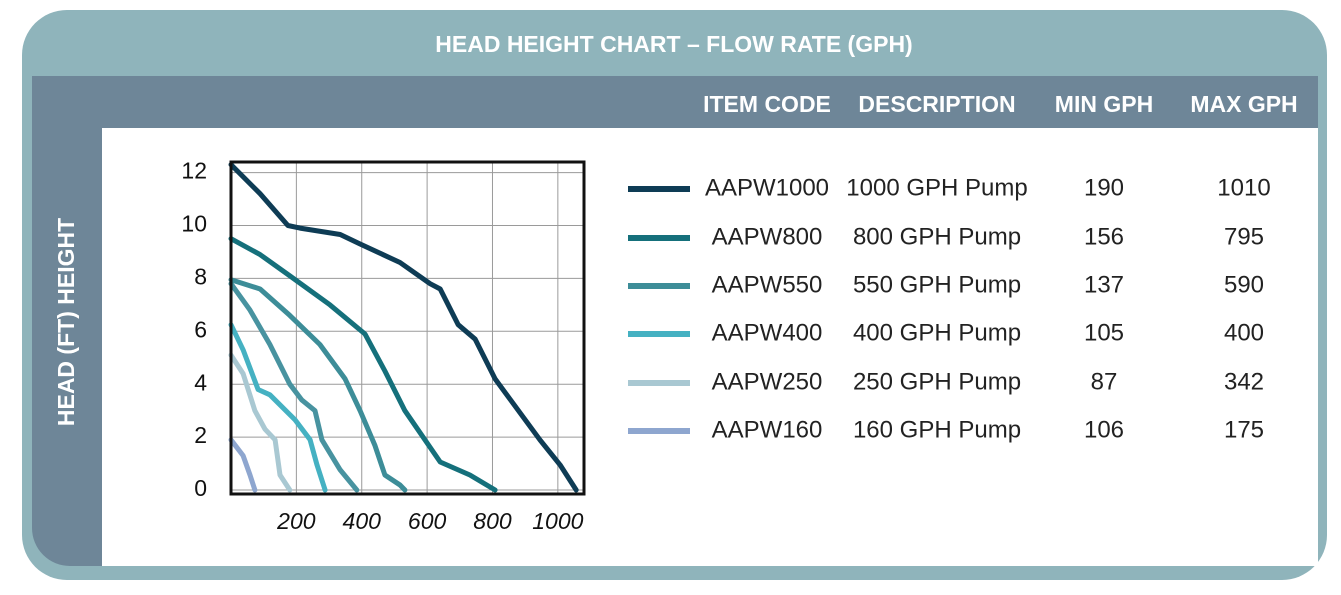 This screenshot has height=595, width=1341. I want to click on table-cell: 105, so click(1104, 332).